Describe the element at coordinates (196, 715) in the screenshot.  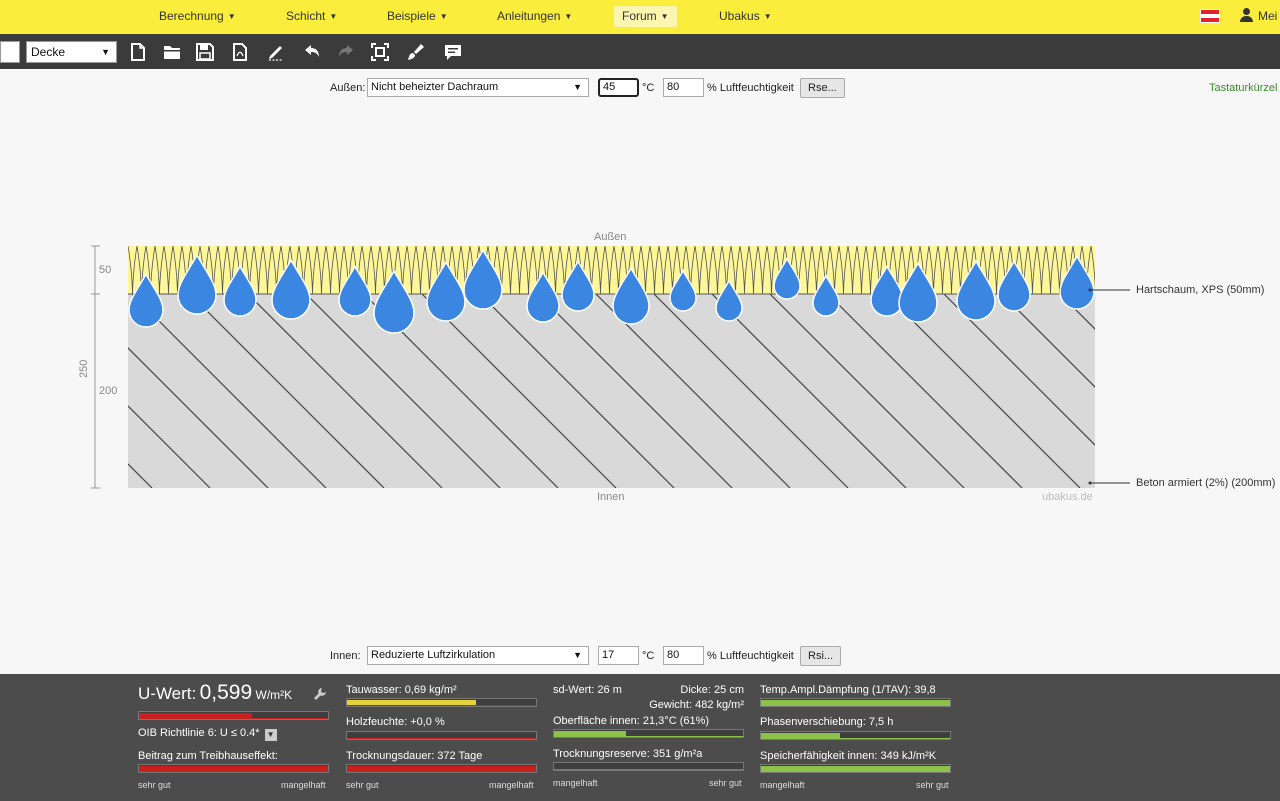
I see `uwert-bar-fill` at that location.